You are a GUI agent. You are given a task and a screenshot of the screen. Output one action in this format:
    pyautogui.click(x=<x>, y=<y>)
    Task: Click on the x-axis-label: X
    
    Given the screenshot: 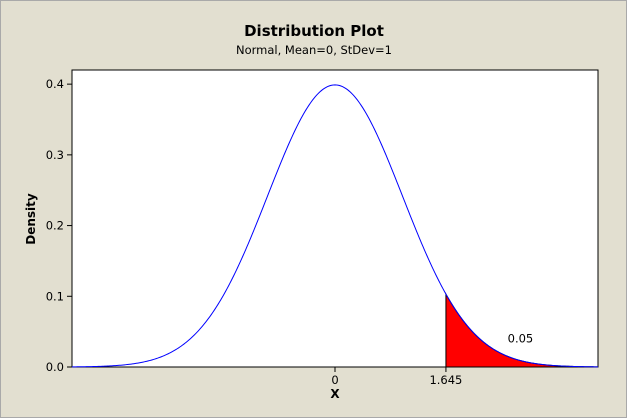 What is the action you would take?
    pyautogui.click(x=335, y=394)
    